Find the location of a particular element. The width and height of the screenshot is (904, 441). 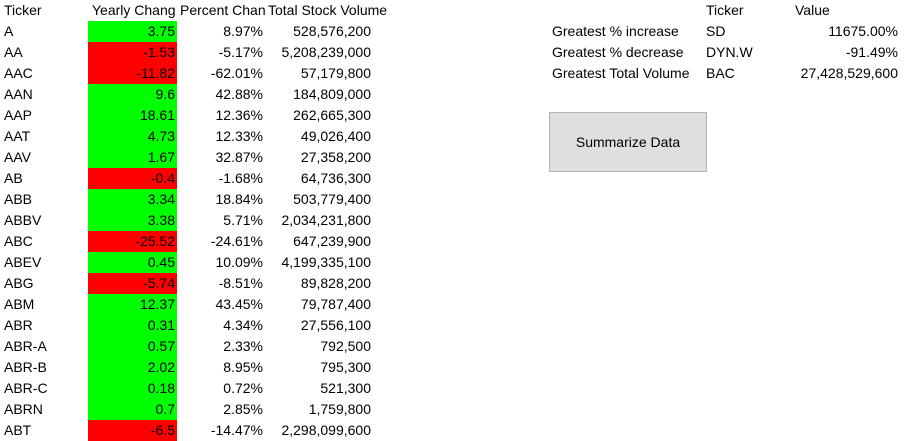

total-volume-cell: 528,576,200 is located at coordinates (332, 31).